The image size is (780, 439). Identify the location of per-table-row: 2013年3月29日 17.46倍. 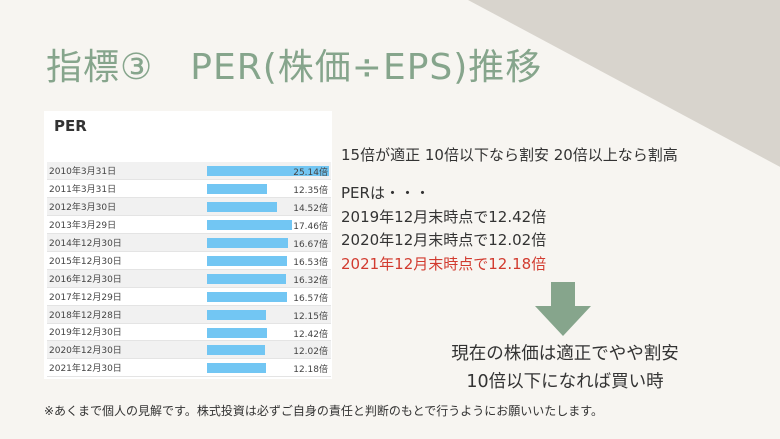
(189, 225).